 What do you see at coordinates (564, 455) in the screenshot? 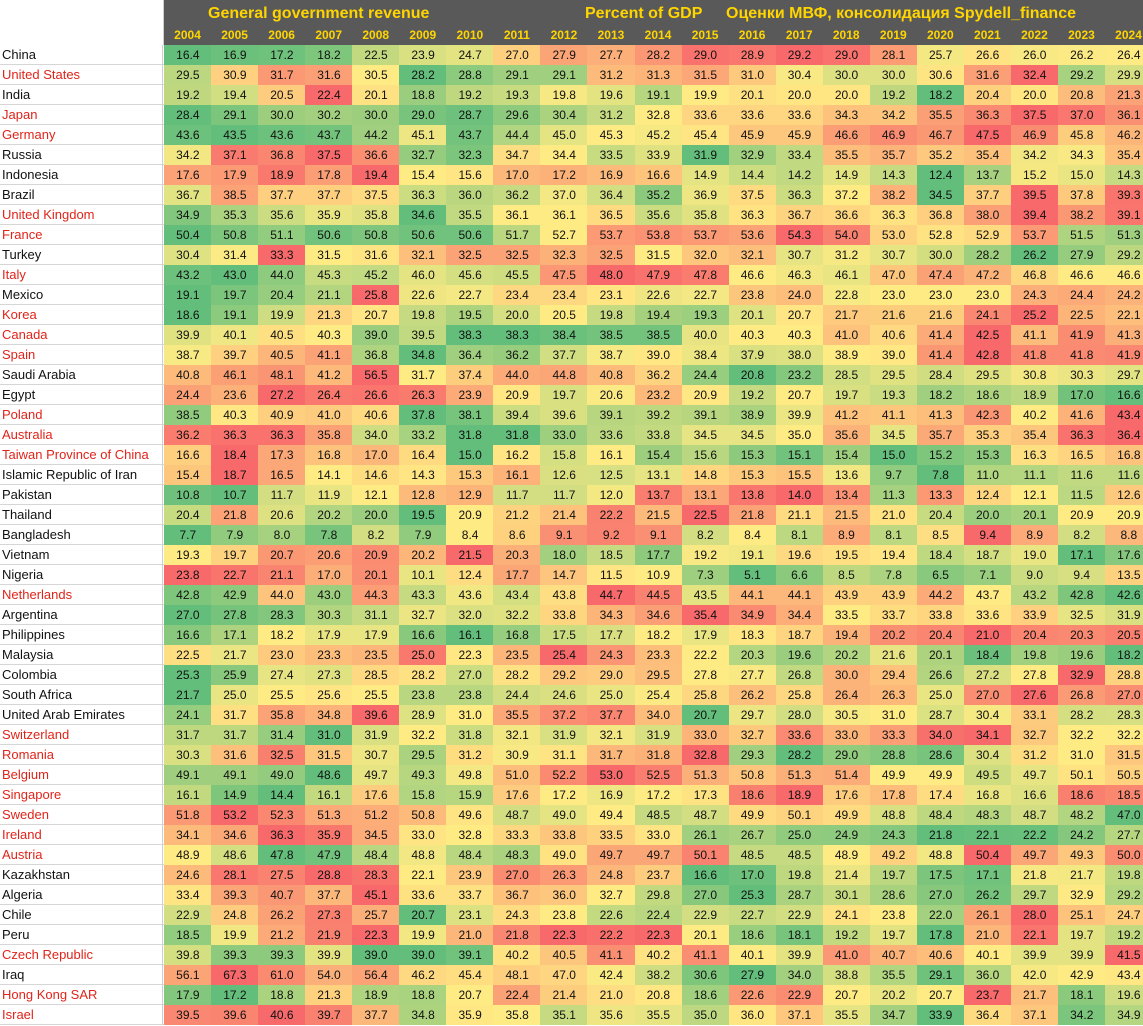
I see `heatmap-cell: 15.8` at bounding box center [564, 455].